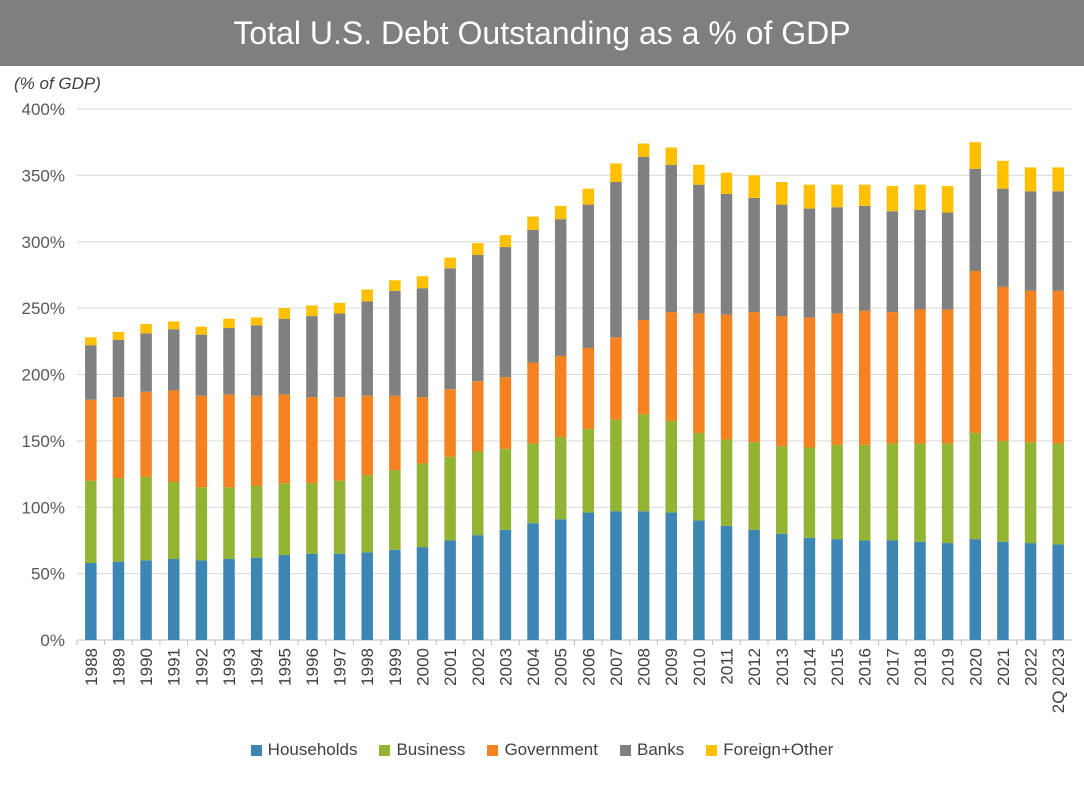 The image size is (1084, 785). I want to click on x-tick-label: 2006, so click(588, 667).